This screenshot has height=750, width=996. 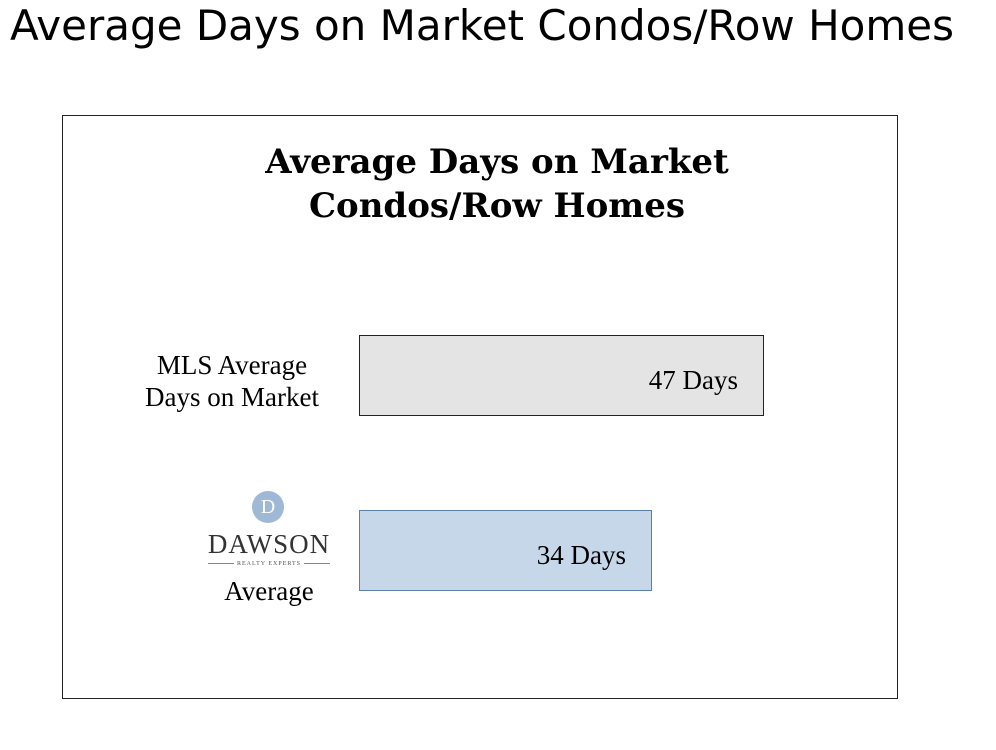 I want to click on category-label-mls-line-2: Days on Market, so click(x=232, y=397).